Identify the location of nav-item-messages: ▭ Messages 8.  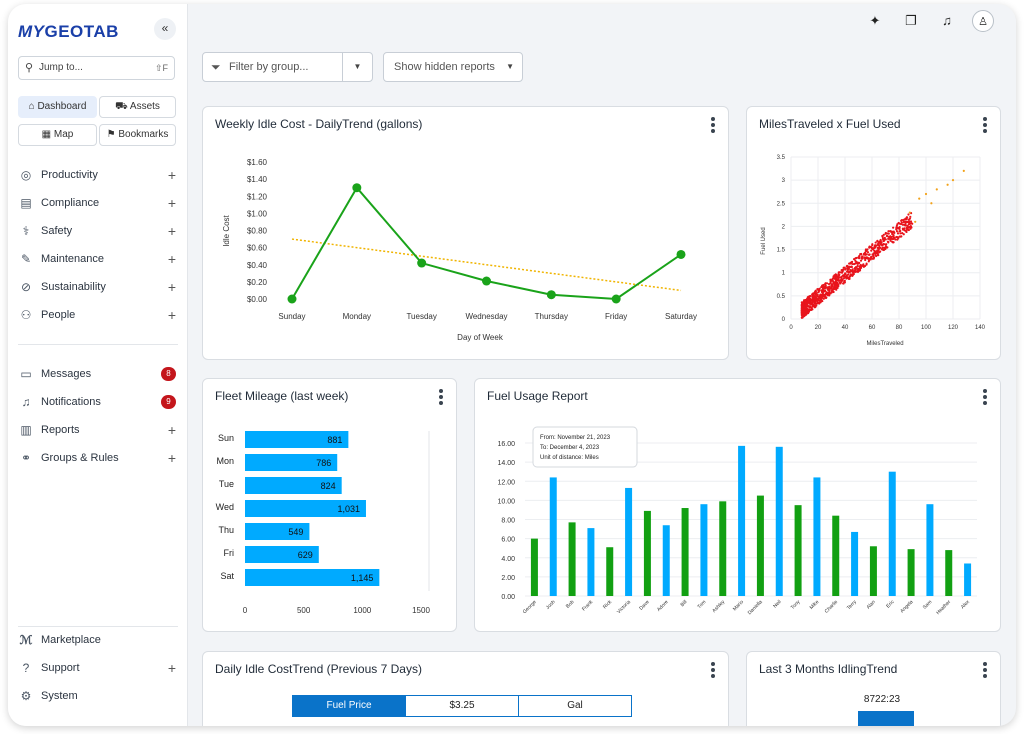
(98, 374).